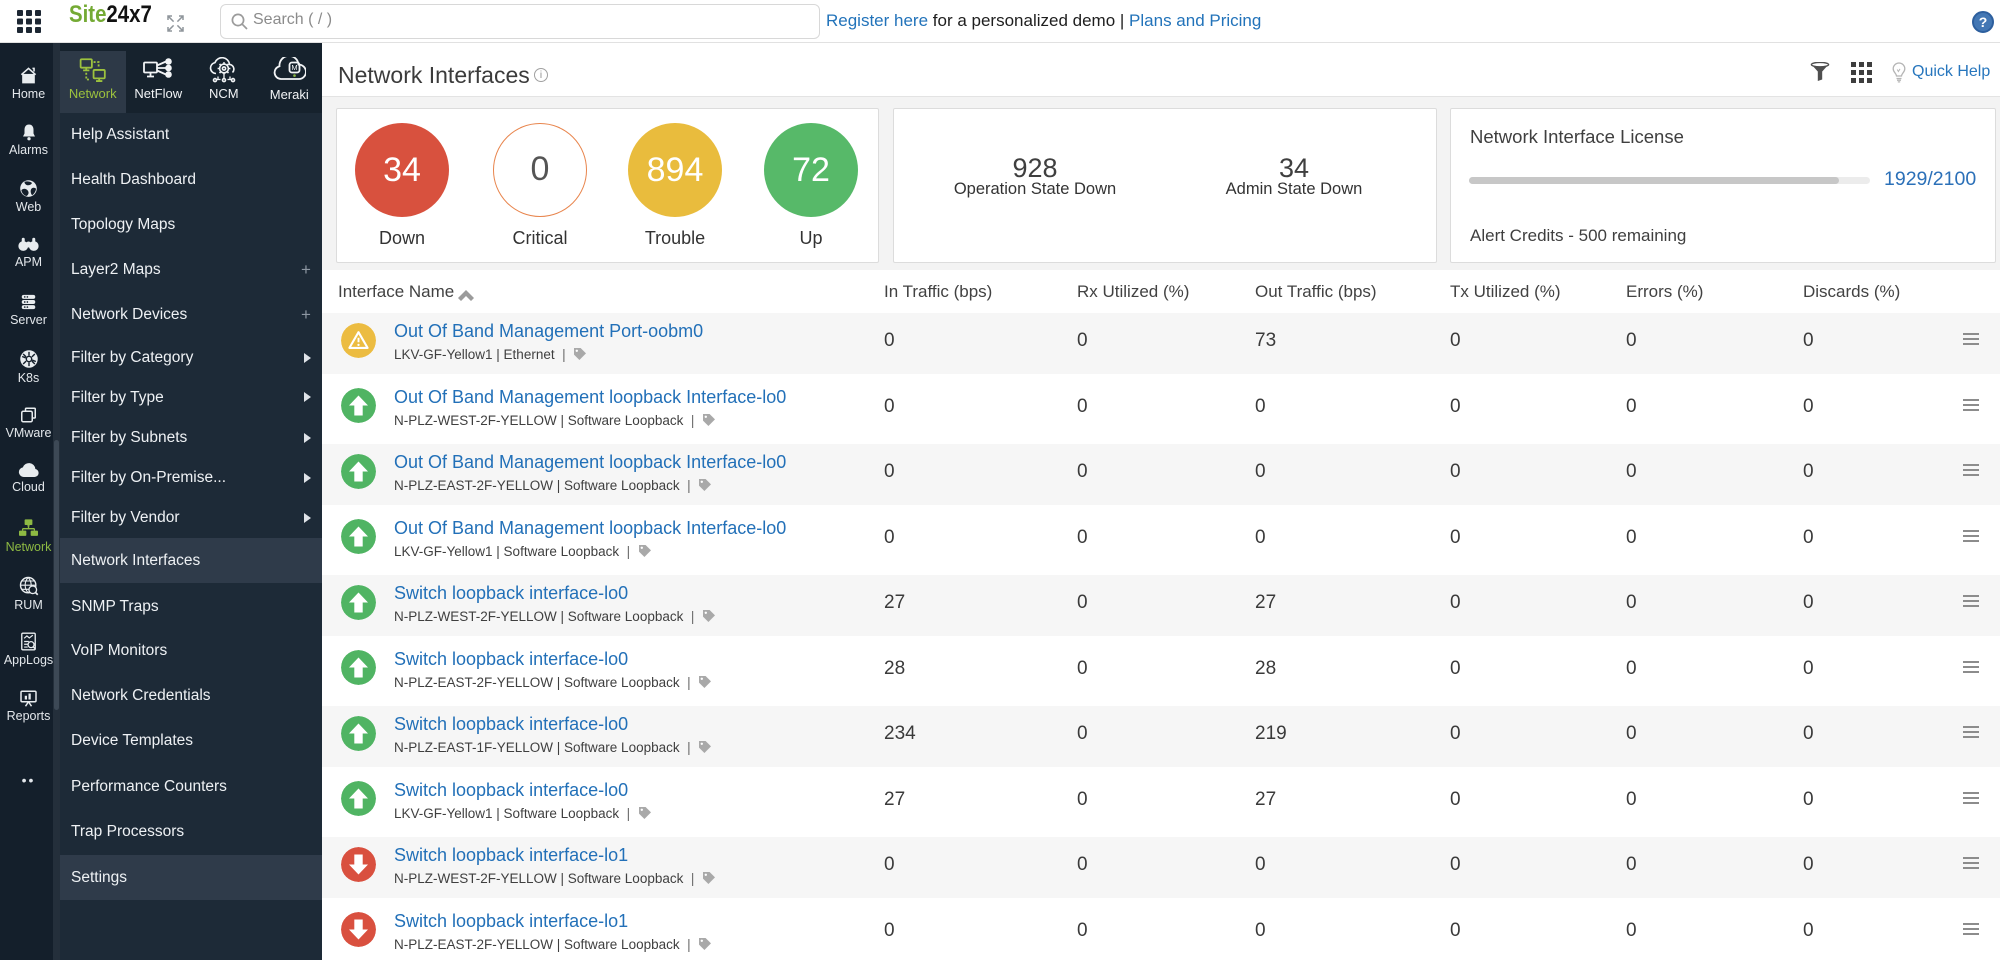 This screenshot has width=2000, height=960. What do you see at coordinates (295, 67) in the screenshot?
I see `svg-text: M` at bounding box center [295, 67].